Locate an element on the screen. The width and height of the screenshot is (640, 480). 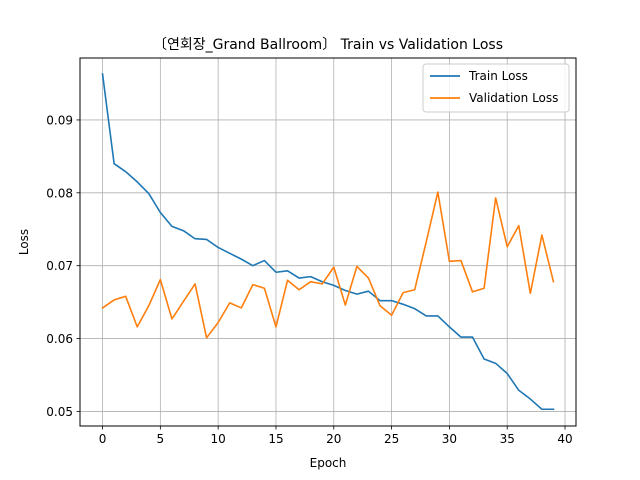
x-axis-label: Epoch is located at coordinates (328, 463).